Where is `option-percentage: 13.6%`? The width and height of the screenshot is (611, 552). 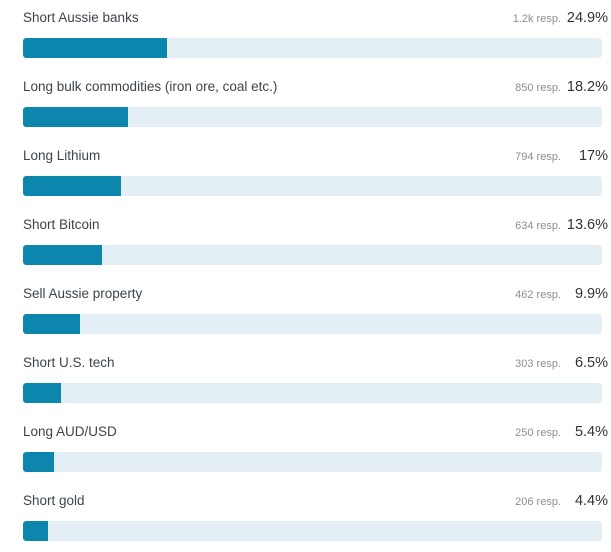
option-percentage: 13.6% is located at coordinates (587, 225).